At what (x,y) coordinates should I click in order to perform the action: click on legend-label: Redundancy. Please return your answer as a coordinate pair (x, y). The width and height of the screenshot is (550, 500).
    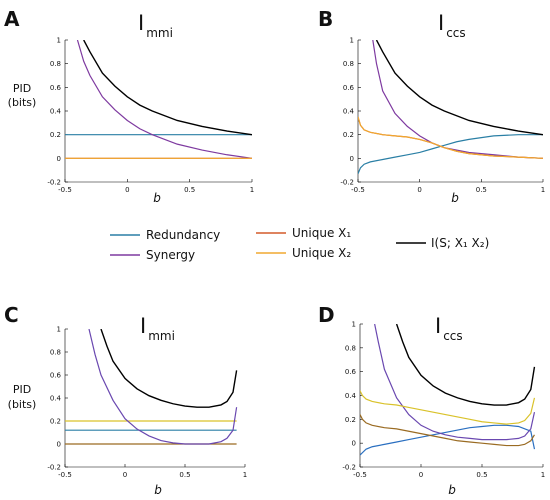
    Looking at the image, I should click on (183, 235).